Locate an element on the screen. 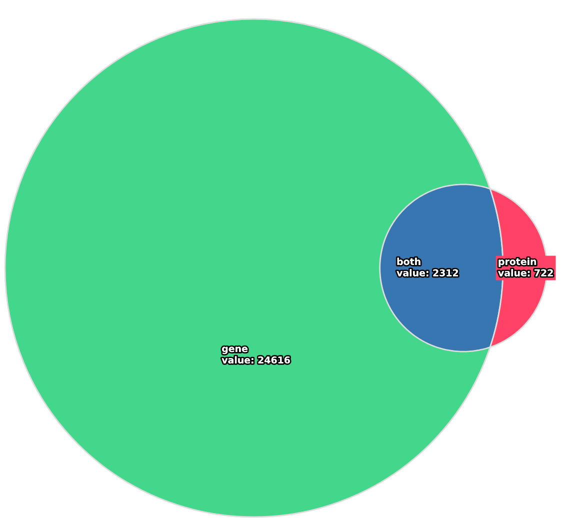 This screenshot has height=518, width=566. category-label: both is located at coordinates (408, 262).